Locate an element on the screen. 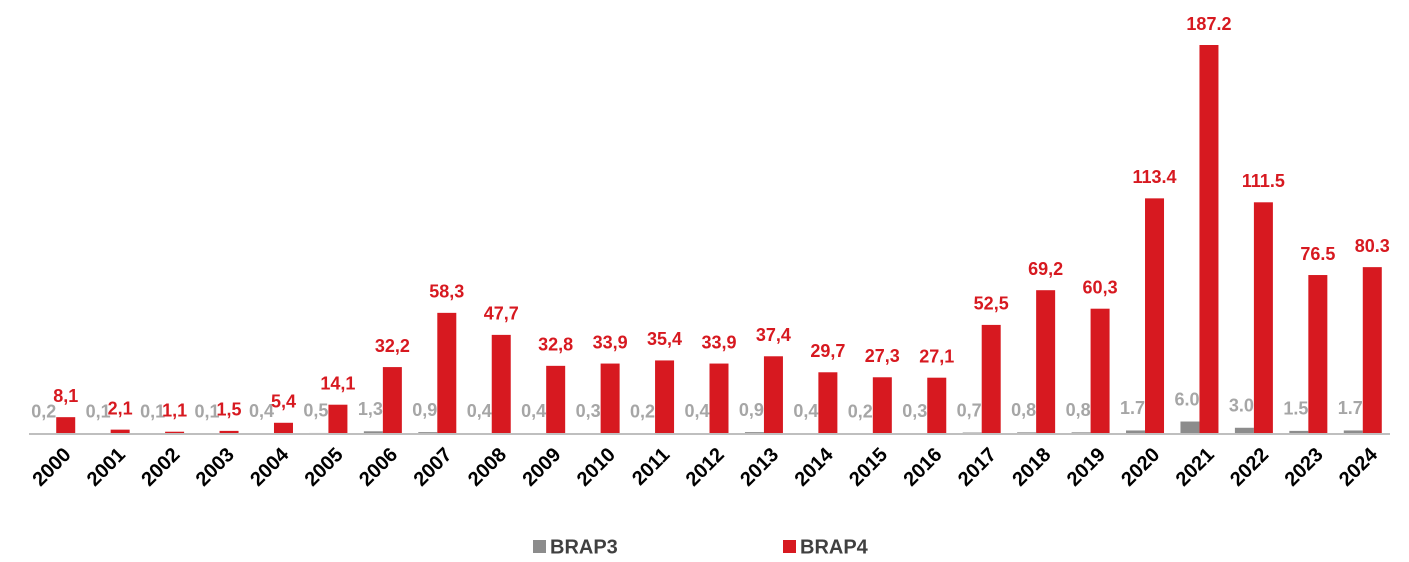 Image resolution: width=1409 pixels, height=562 pixels. x-tick-label: 2002 is located at coordinates (160, 467).